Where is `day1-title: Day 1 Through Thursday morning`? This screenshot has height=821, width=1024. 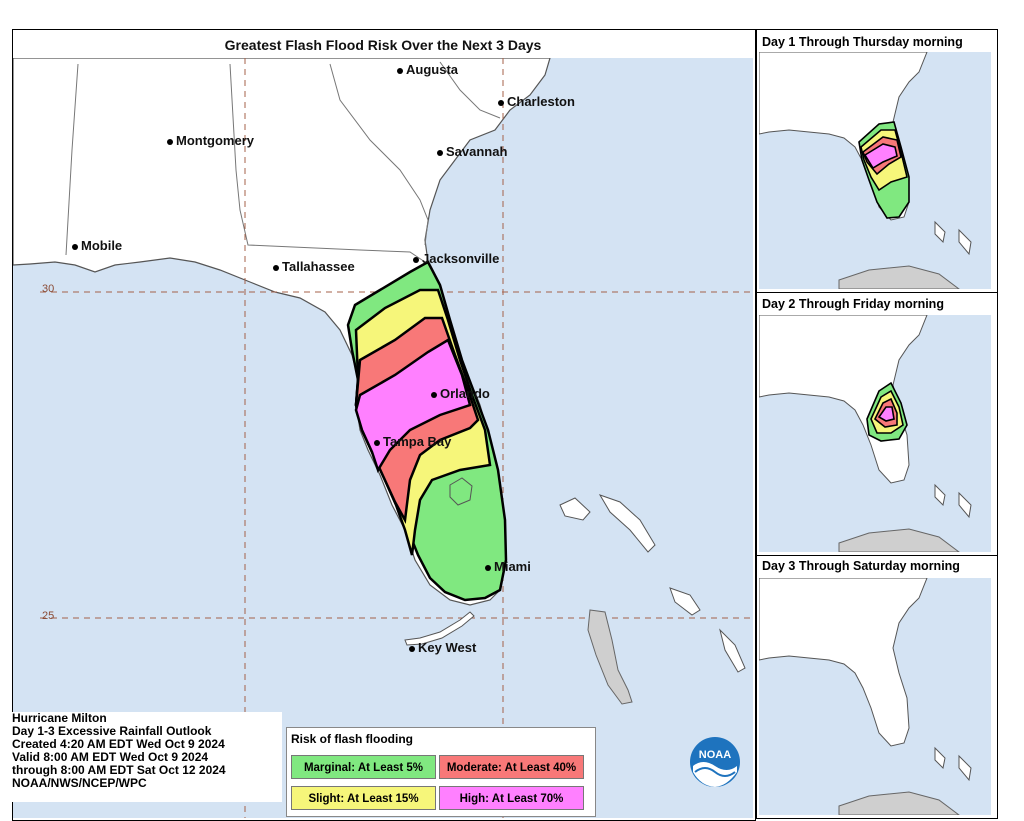
day1-title: Day 1 Through Thursday morning is located at coordinates (862, 42).